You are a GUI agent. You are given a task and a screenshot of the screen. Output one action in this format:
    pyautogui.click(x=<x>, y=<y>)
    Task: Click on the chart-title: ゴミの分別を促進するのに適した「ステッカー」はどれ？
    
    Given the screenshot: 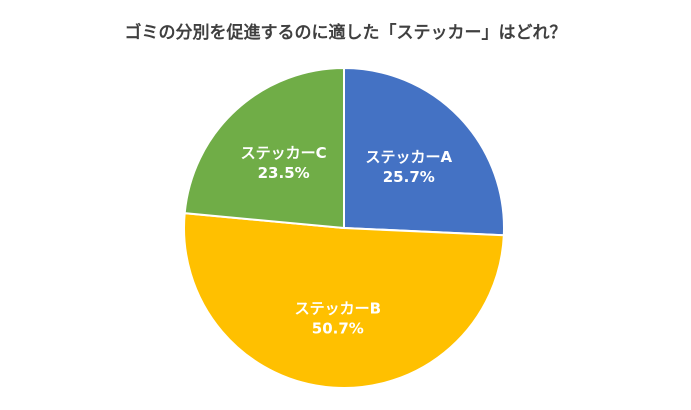 What is the action you would take?
    pyautogui.click(x=345, y=33)
    